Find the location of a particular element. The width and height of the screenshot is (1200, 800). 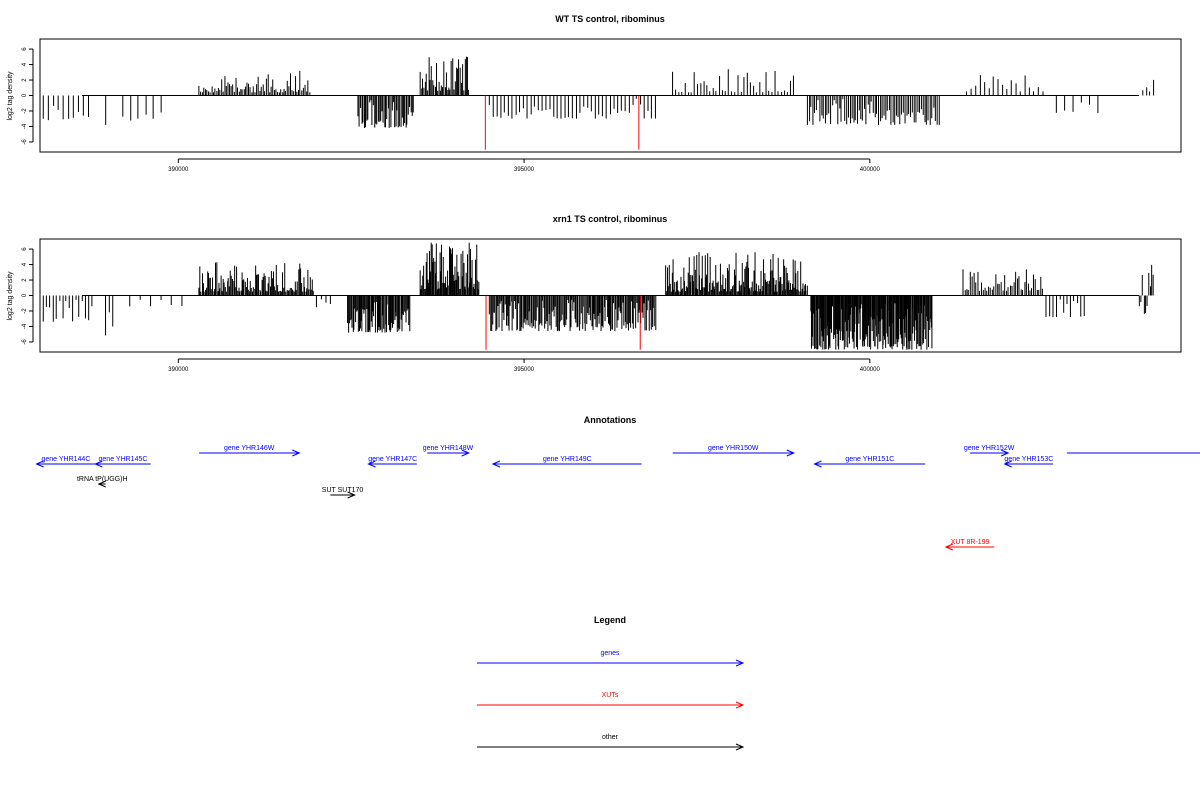

annotation-item: gene YHR151C is located at coordinates (869, 462).